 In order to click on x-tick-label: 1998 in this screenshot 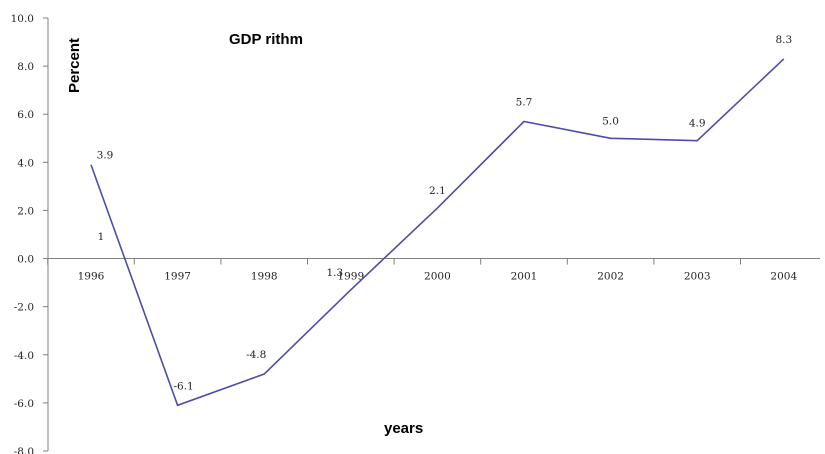, I will do `click(264, 277)`.